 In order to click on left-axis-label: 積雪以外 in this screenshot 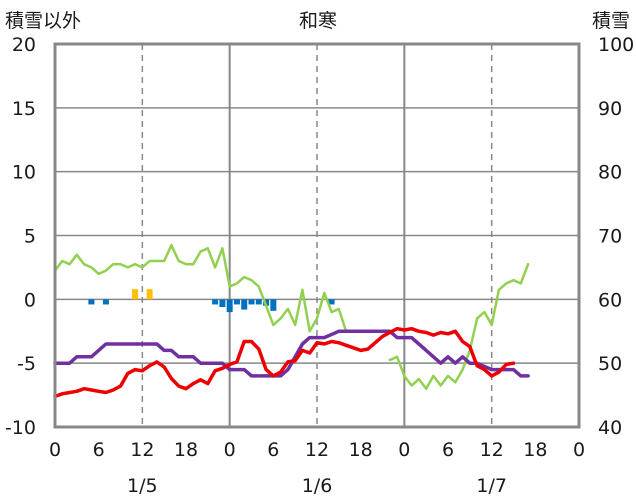, I will do `click(43, 21)`.